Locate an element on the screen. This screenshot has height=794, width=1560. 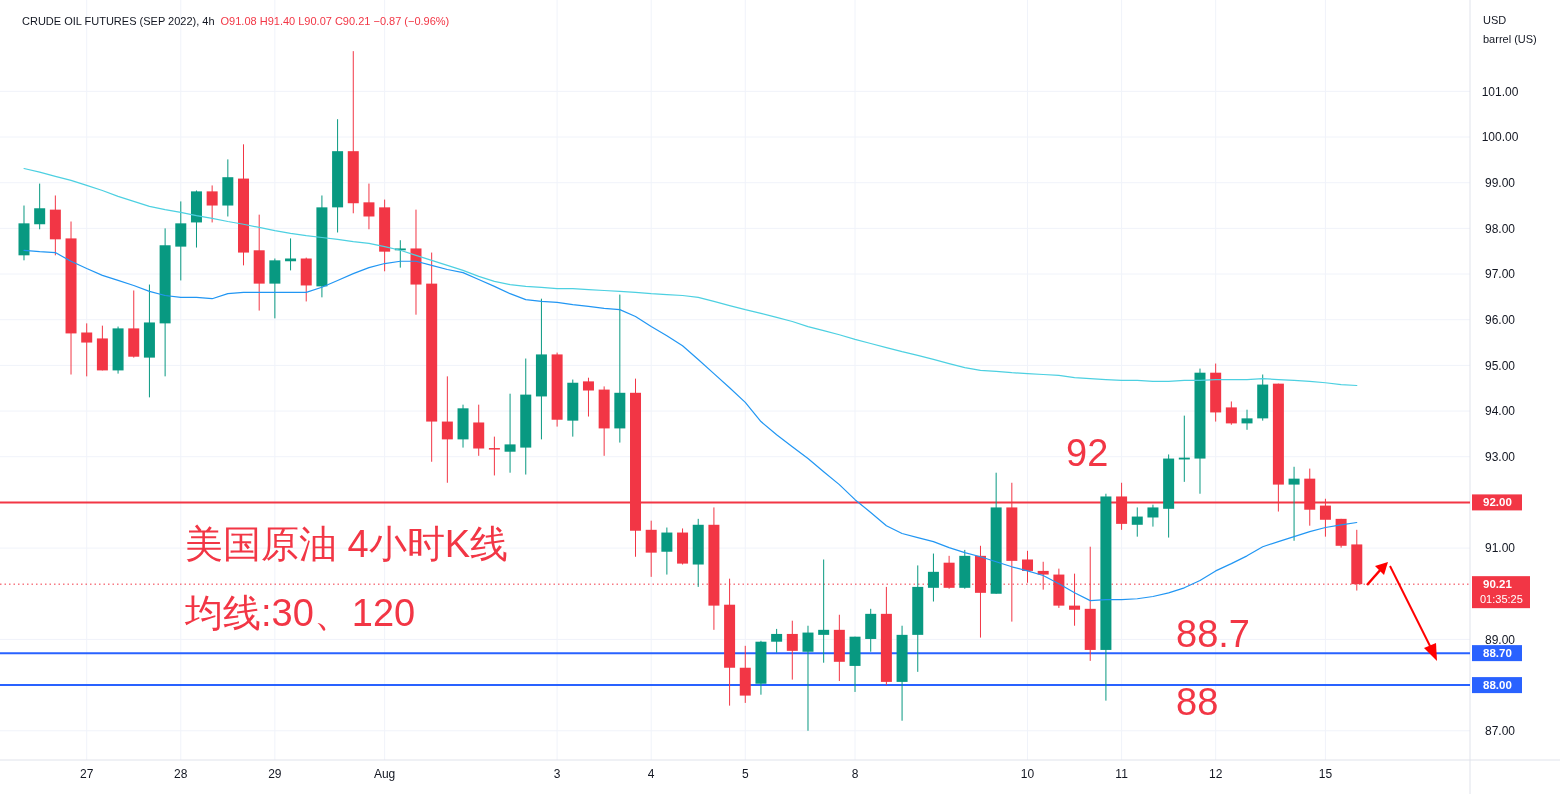
x-tick-label: 27 is located at coordinates (87, 774).